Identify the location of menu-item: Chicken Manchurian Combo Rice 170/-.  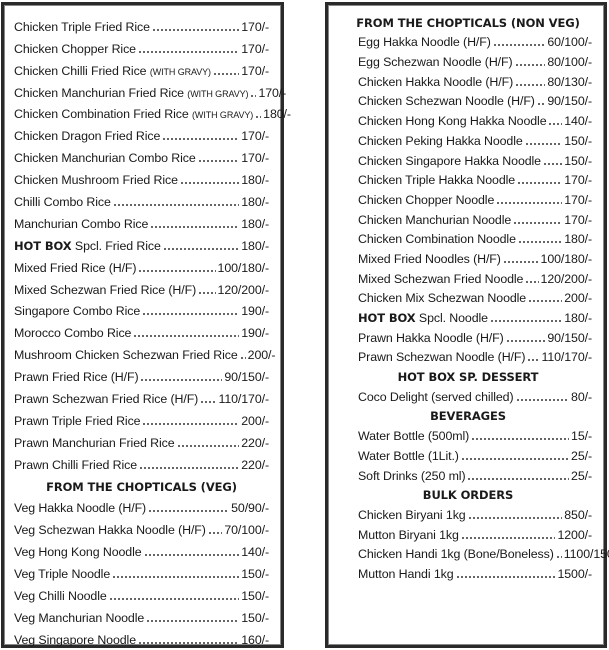
(141, 154).